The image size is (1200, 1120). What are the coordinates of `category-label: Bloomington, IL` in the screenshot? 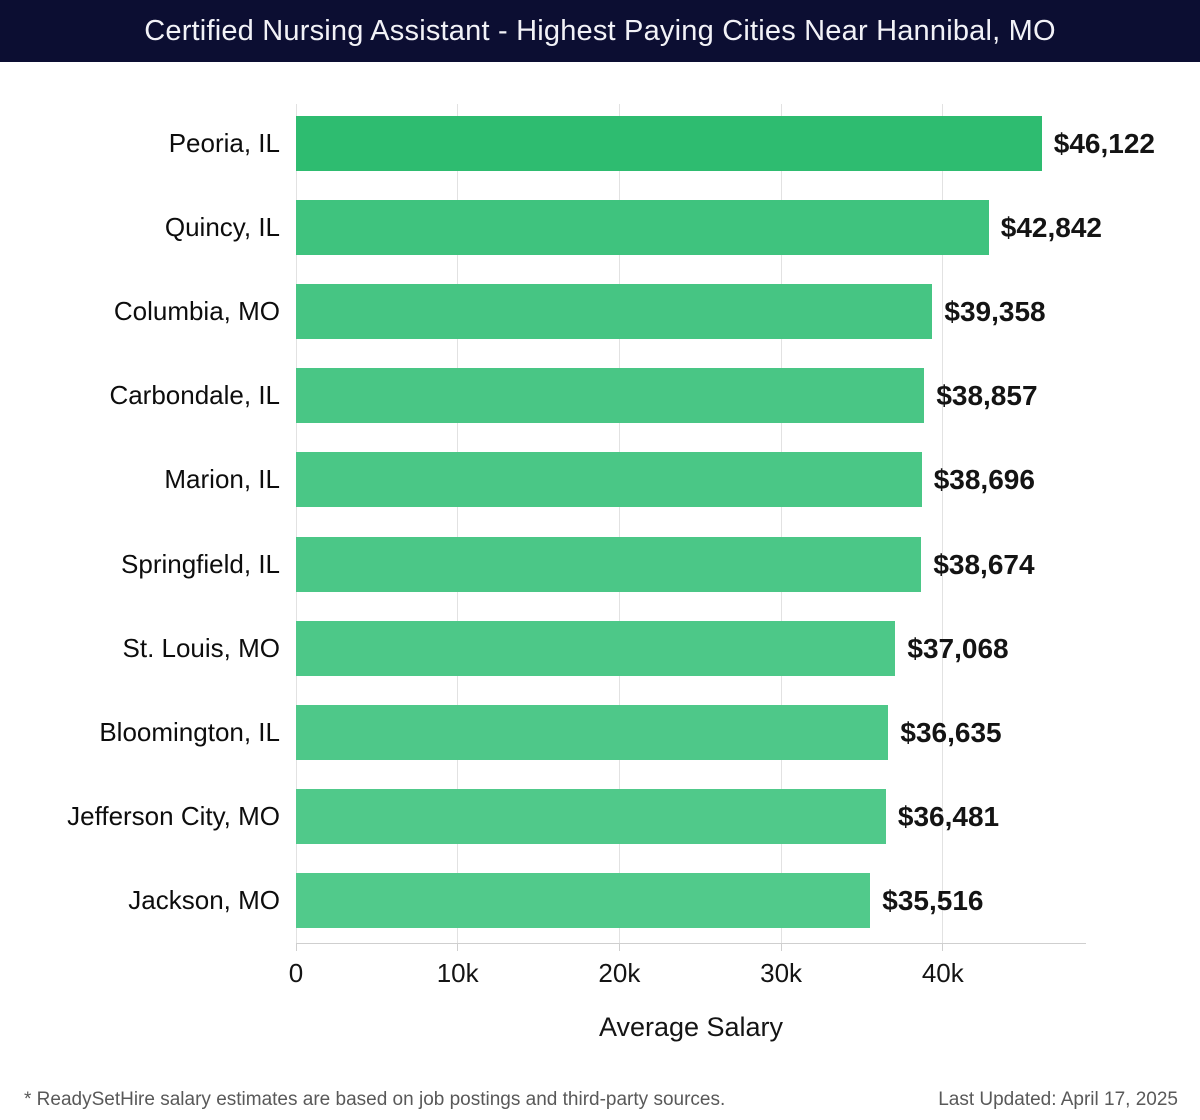 It's located at (189, 732).